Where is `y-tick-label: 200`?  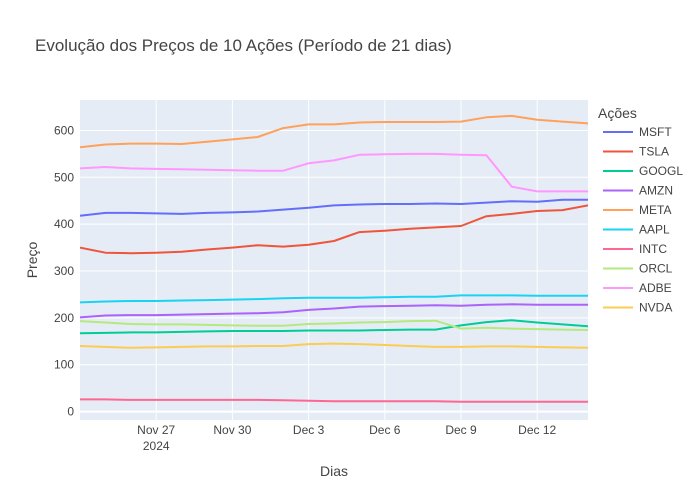
y-tick-label: 200 is located at coordinates (64, 318).